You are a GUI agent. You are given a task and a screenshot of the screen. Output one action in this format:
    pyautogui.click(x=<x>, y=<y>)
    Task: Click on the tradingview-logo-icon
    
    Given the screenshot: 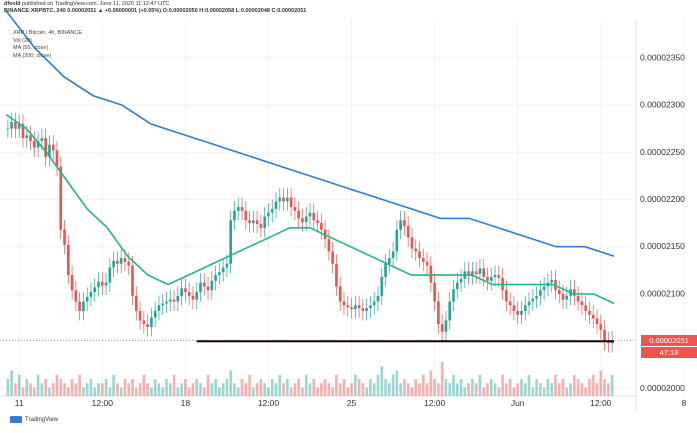 What is the action you would take?
    pyautogui.click(x=16, y=419)
    